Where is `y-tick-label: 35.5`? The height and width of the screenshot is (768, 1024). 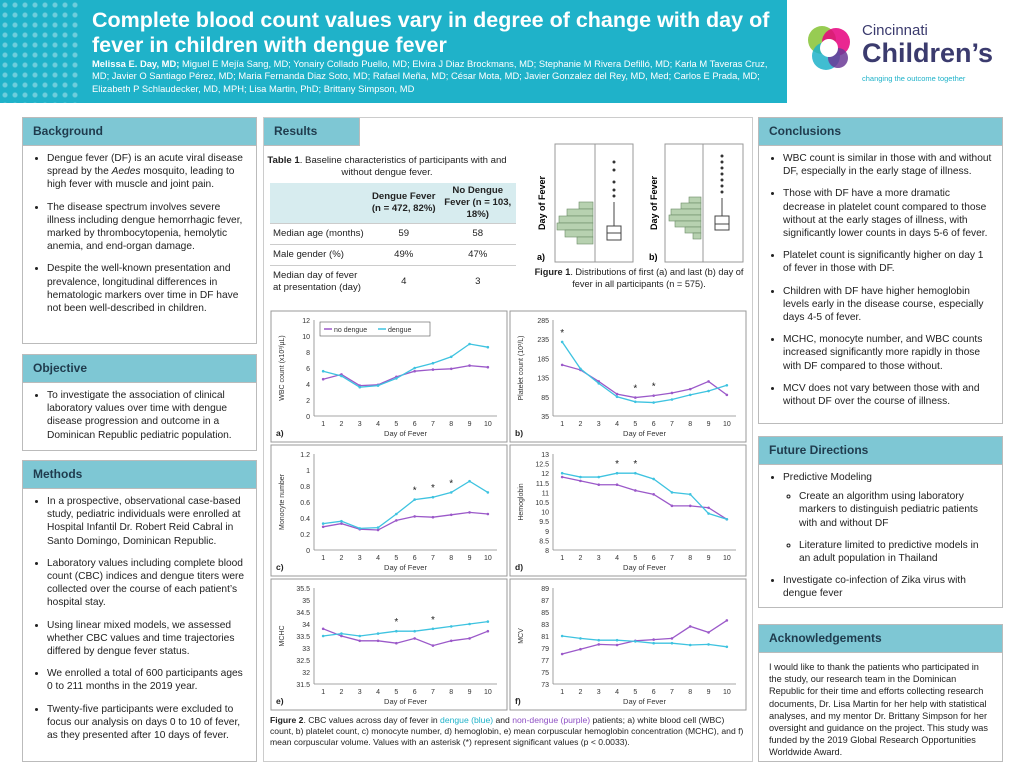 y-tick-label: 35.5 is located at coordinates (303, 589).